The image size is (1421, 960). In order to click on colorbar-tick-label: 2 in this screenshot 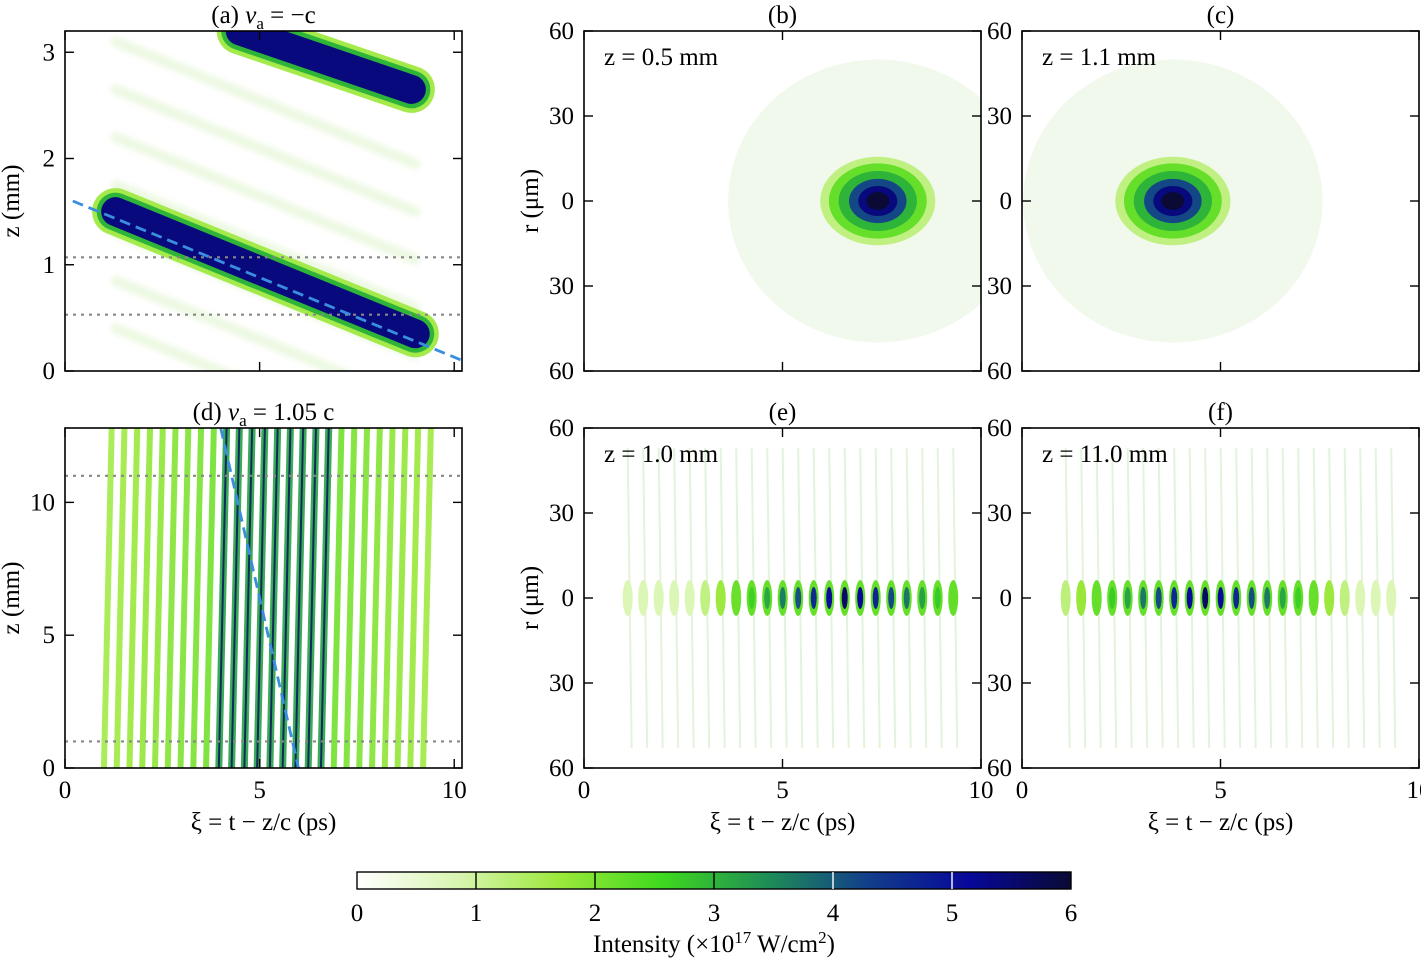, I will do `click(595, 913)`.